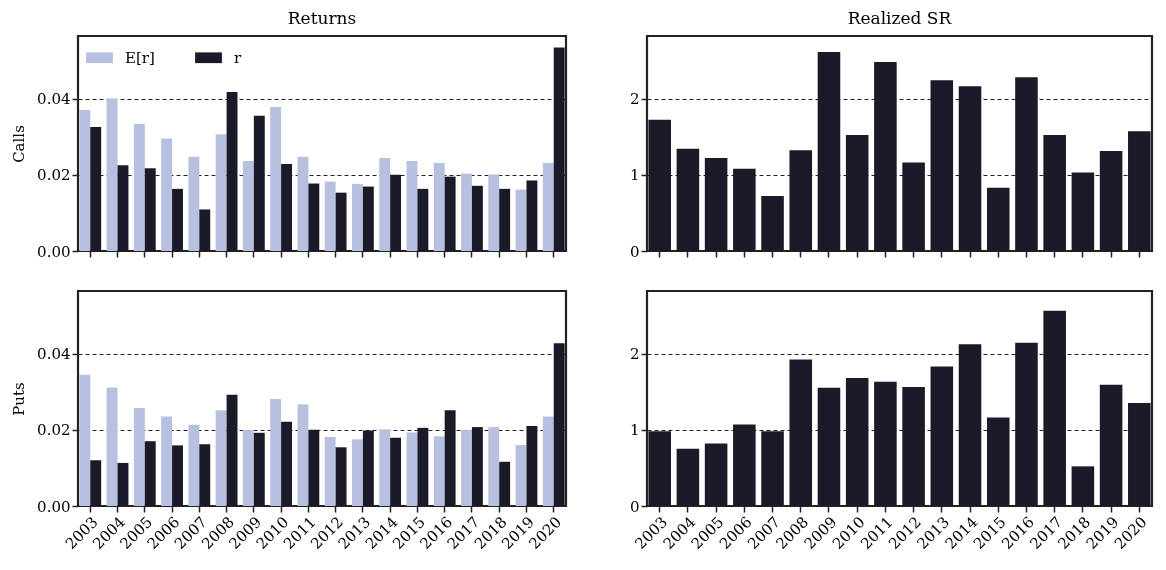  Describe the element at coordinates (140, 57) in the screenshot. I see `legend-label: E[r]` at that location.